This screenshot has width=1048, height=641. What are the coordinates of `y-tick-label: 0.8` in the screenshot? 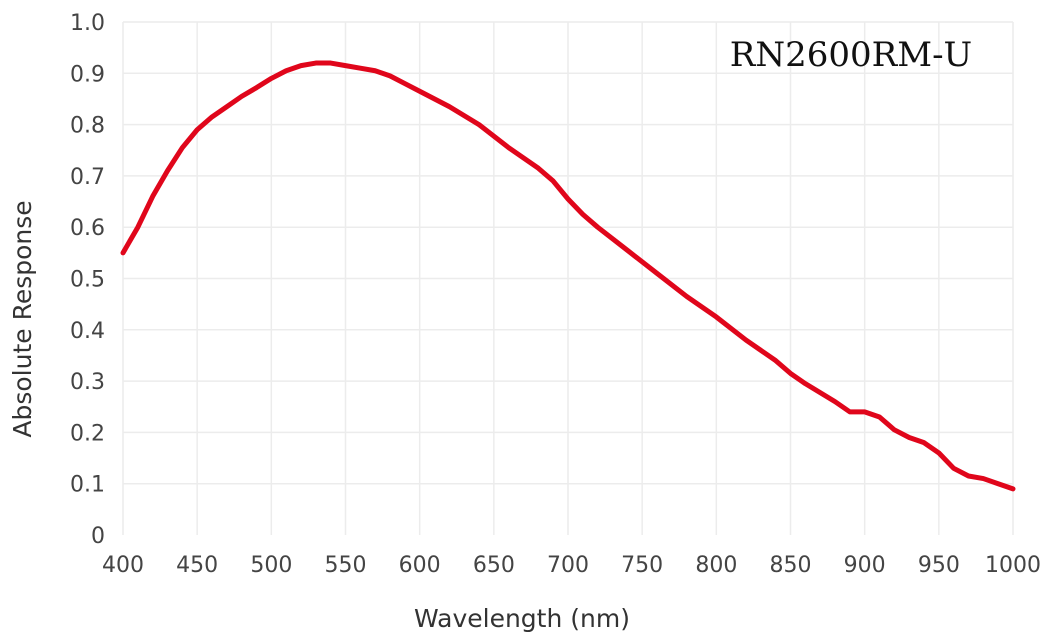 It's located at (87, 126).